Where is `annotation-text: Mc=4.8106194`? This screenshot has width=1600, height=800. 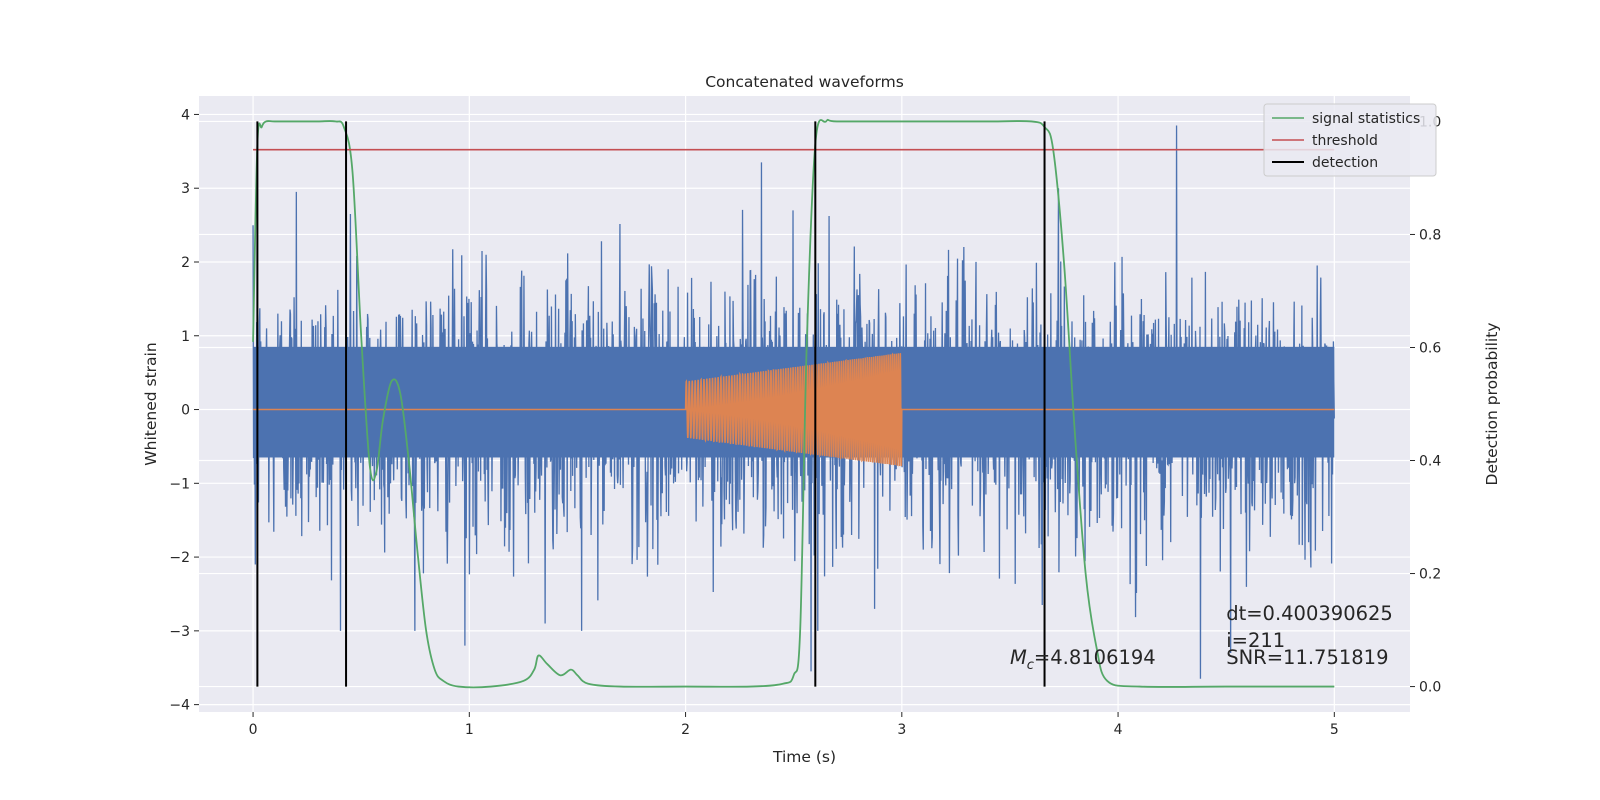
annotation-text: Mc=4.8106194 is located at coordinates (1083, 659).